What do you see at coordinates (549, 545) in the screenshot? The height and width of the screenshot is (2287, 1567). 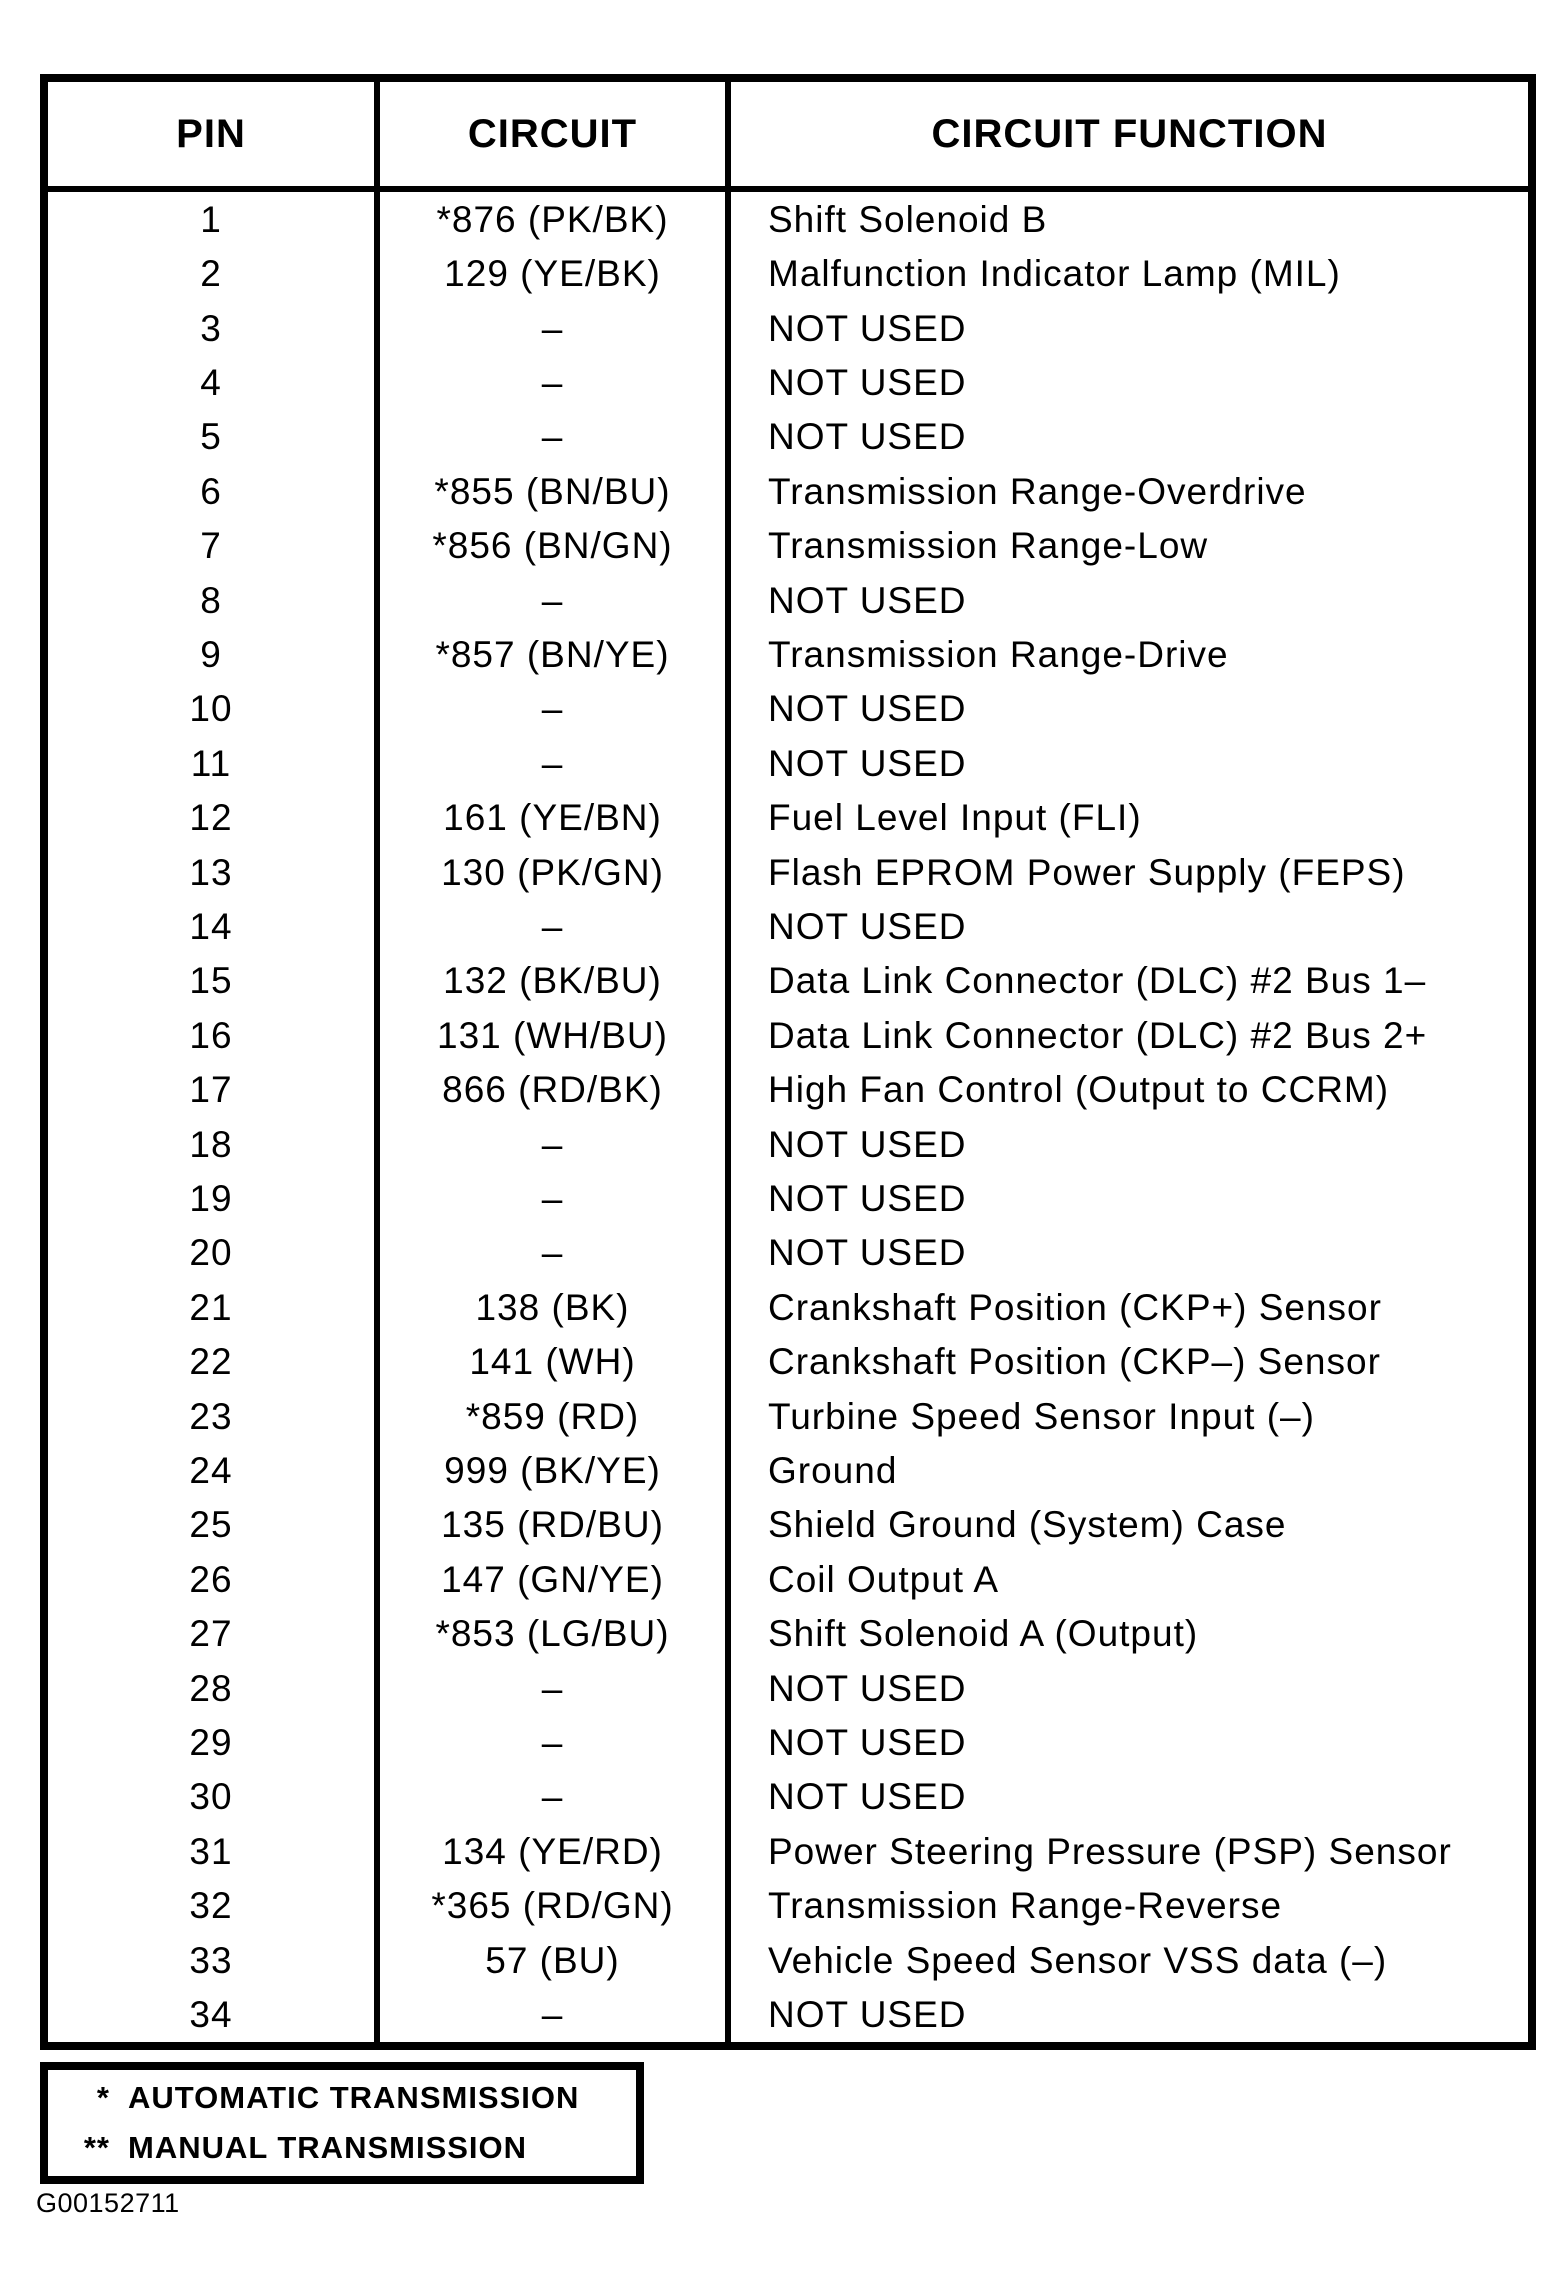 I see `circuit-cell: *856 (BN/GN)` at bounding box center [549, 545].